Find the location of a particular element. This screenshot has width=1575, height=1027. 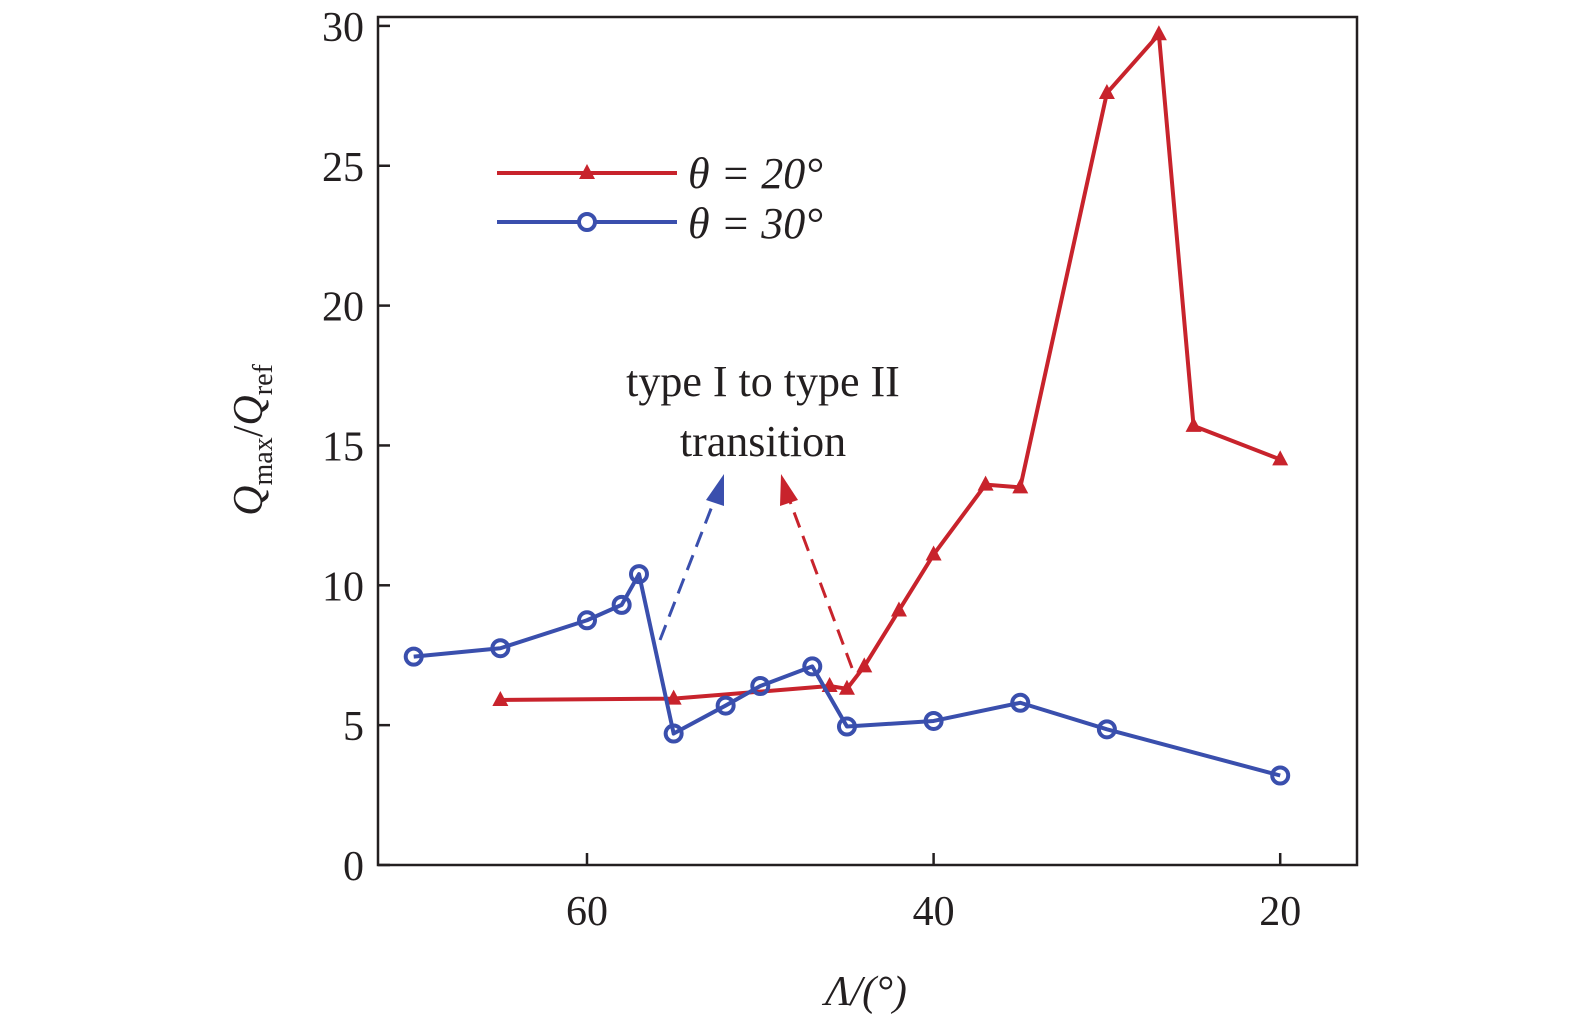

red-arrowhead-icon is located at coordinates (789, 490).